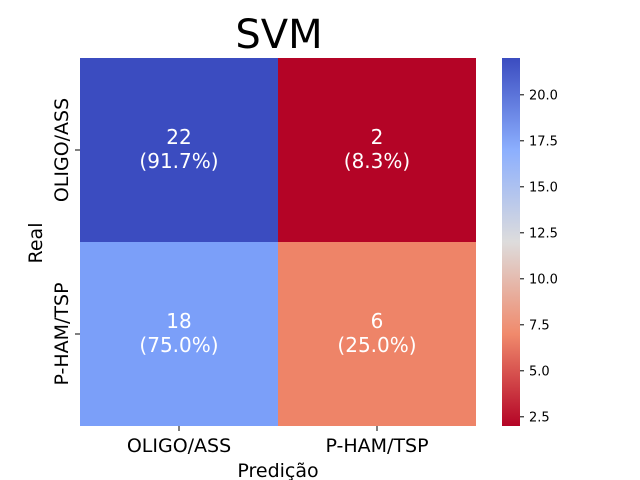  Describe the element at coordinates (543, 141) in the screenshot. I see `colorbar-tick-label: 17.5` at that location.